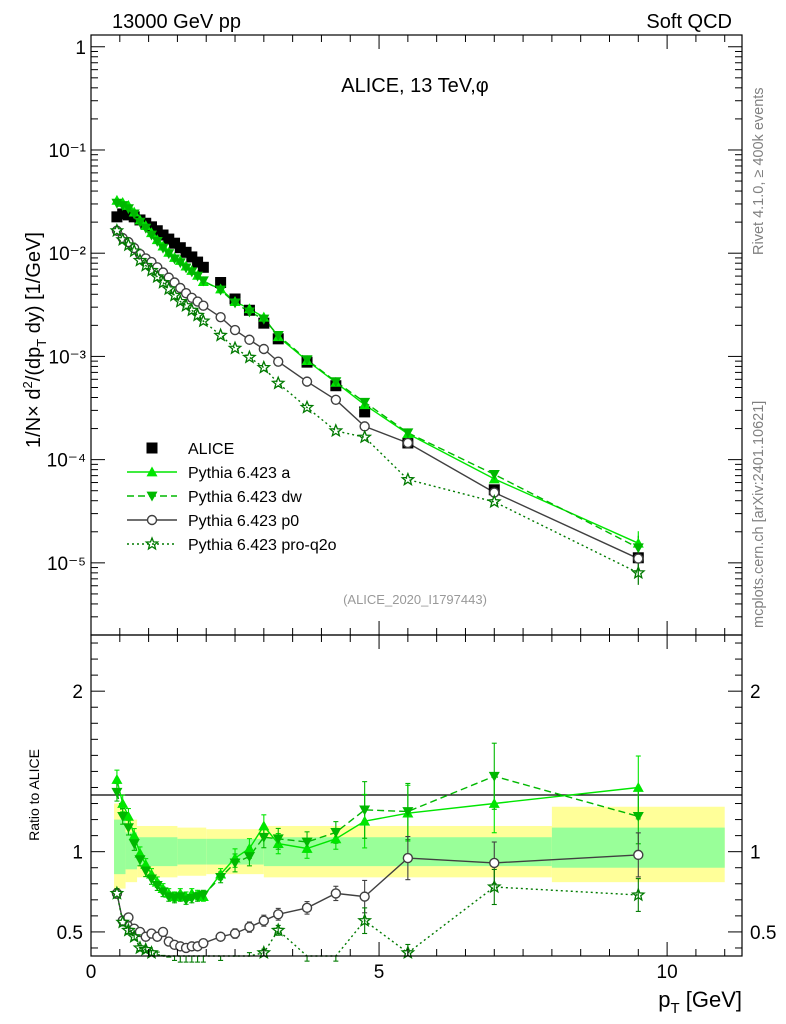 Image resolution: width=786 pixels, height=1024 pixels. What do you see at coordinates (415, 599) in the screenshot?
I see `analysis-label: (ALICE_2020_I1797443)` at bounding box center [415, 599].